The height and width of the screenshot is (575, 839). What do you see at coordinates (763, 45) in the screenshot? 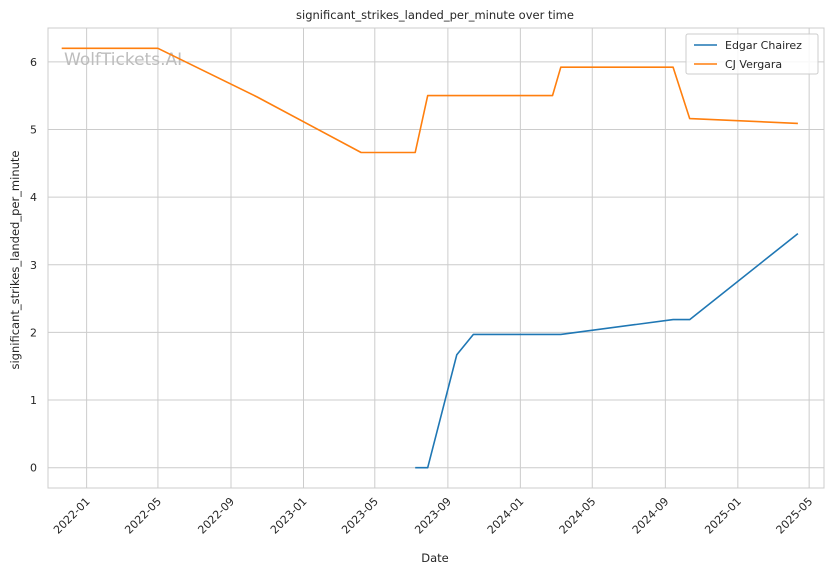
I see `legend-label-edgar-chairez: Edgar Chairez` at bounding box center [763, 45].